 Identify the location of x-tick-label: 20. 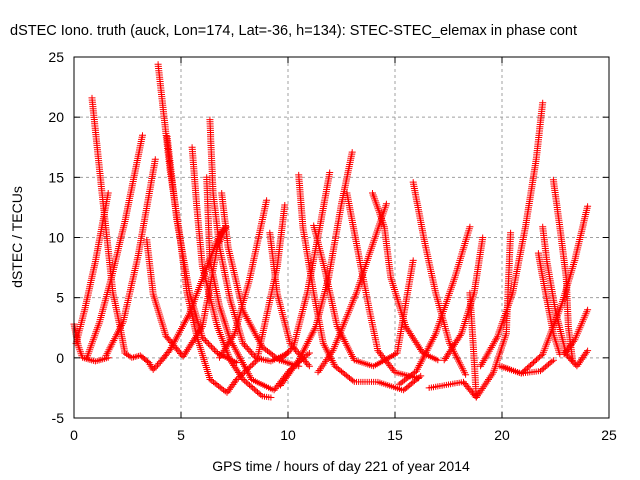
(502, 435).